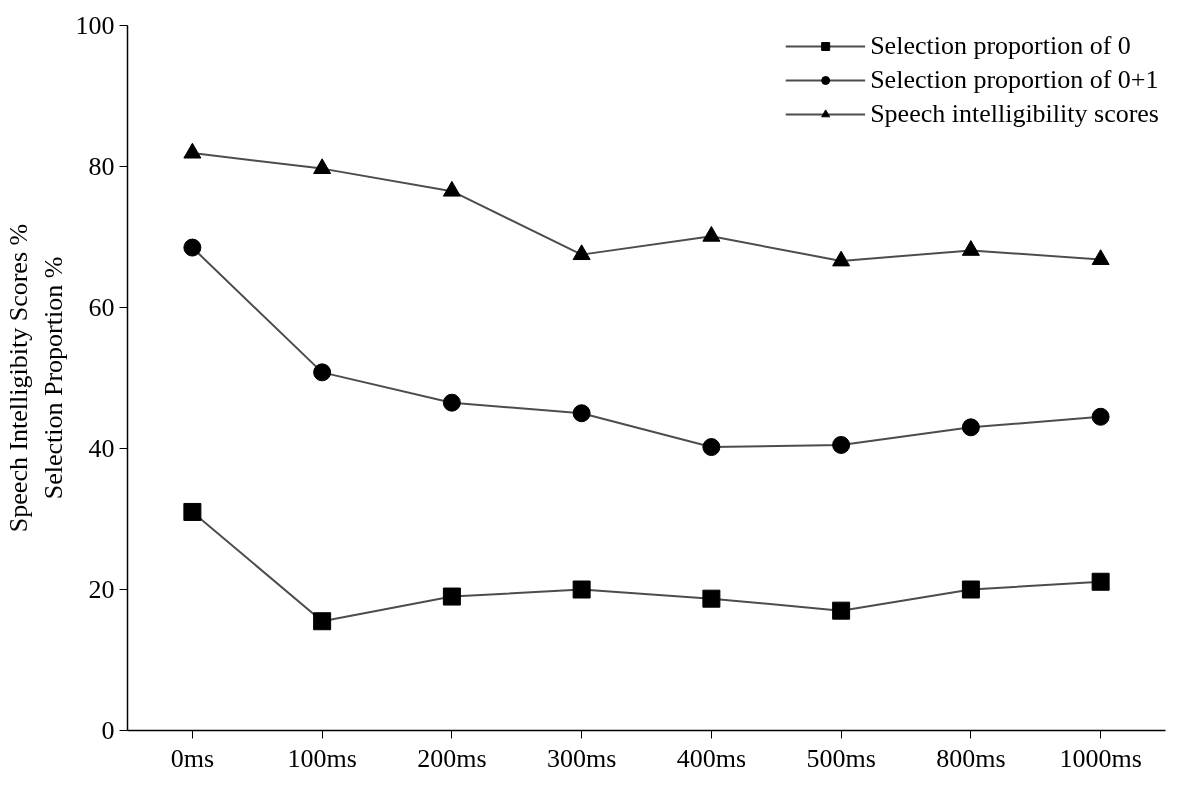  Describe the element at coordinates (95, 25) in the screenshot. I see `y-tick-label: 100` at that location.